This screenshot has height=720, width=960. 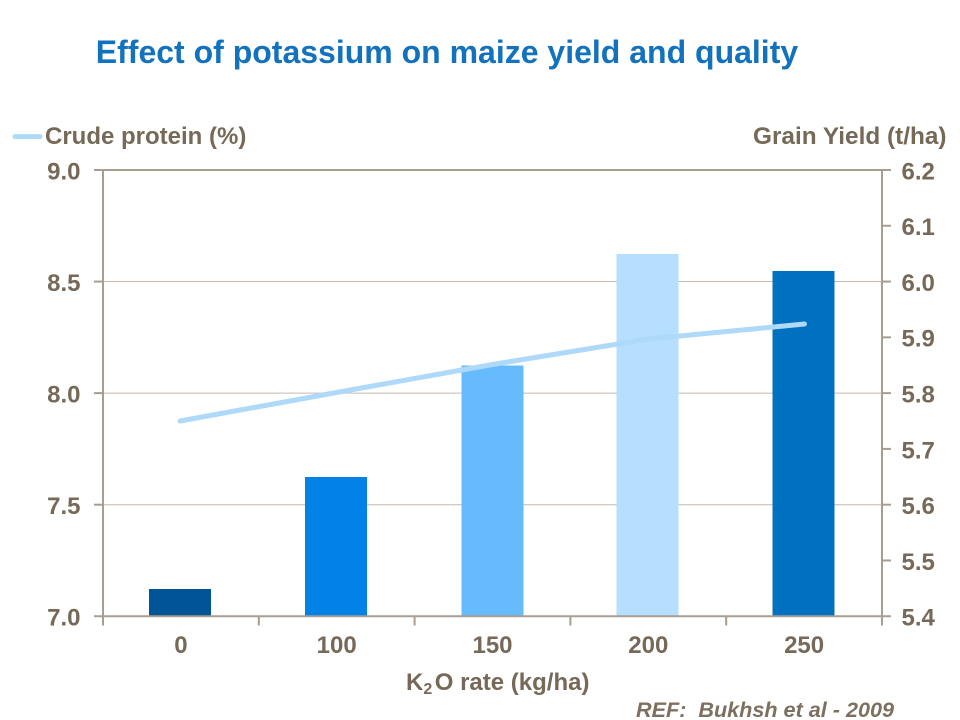 What do you see at coordinates (63, 618) in the screenshot?
I see `svg-text: 7.0` at bounding box center [63, 618].